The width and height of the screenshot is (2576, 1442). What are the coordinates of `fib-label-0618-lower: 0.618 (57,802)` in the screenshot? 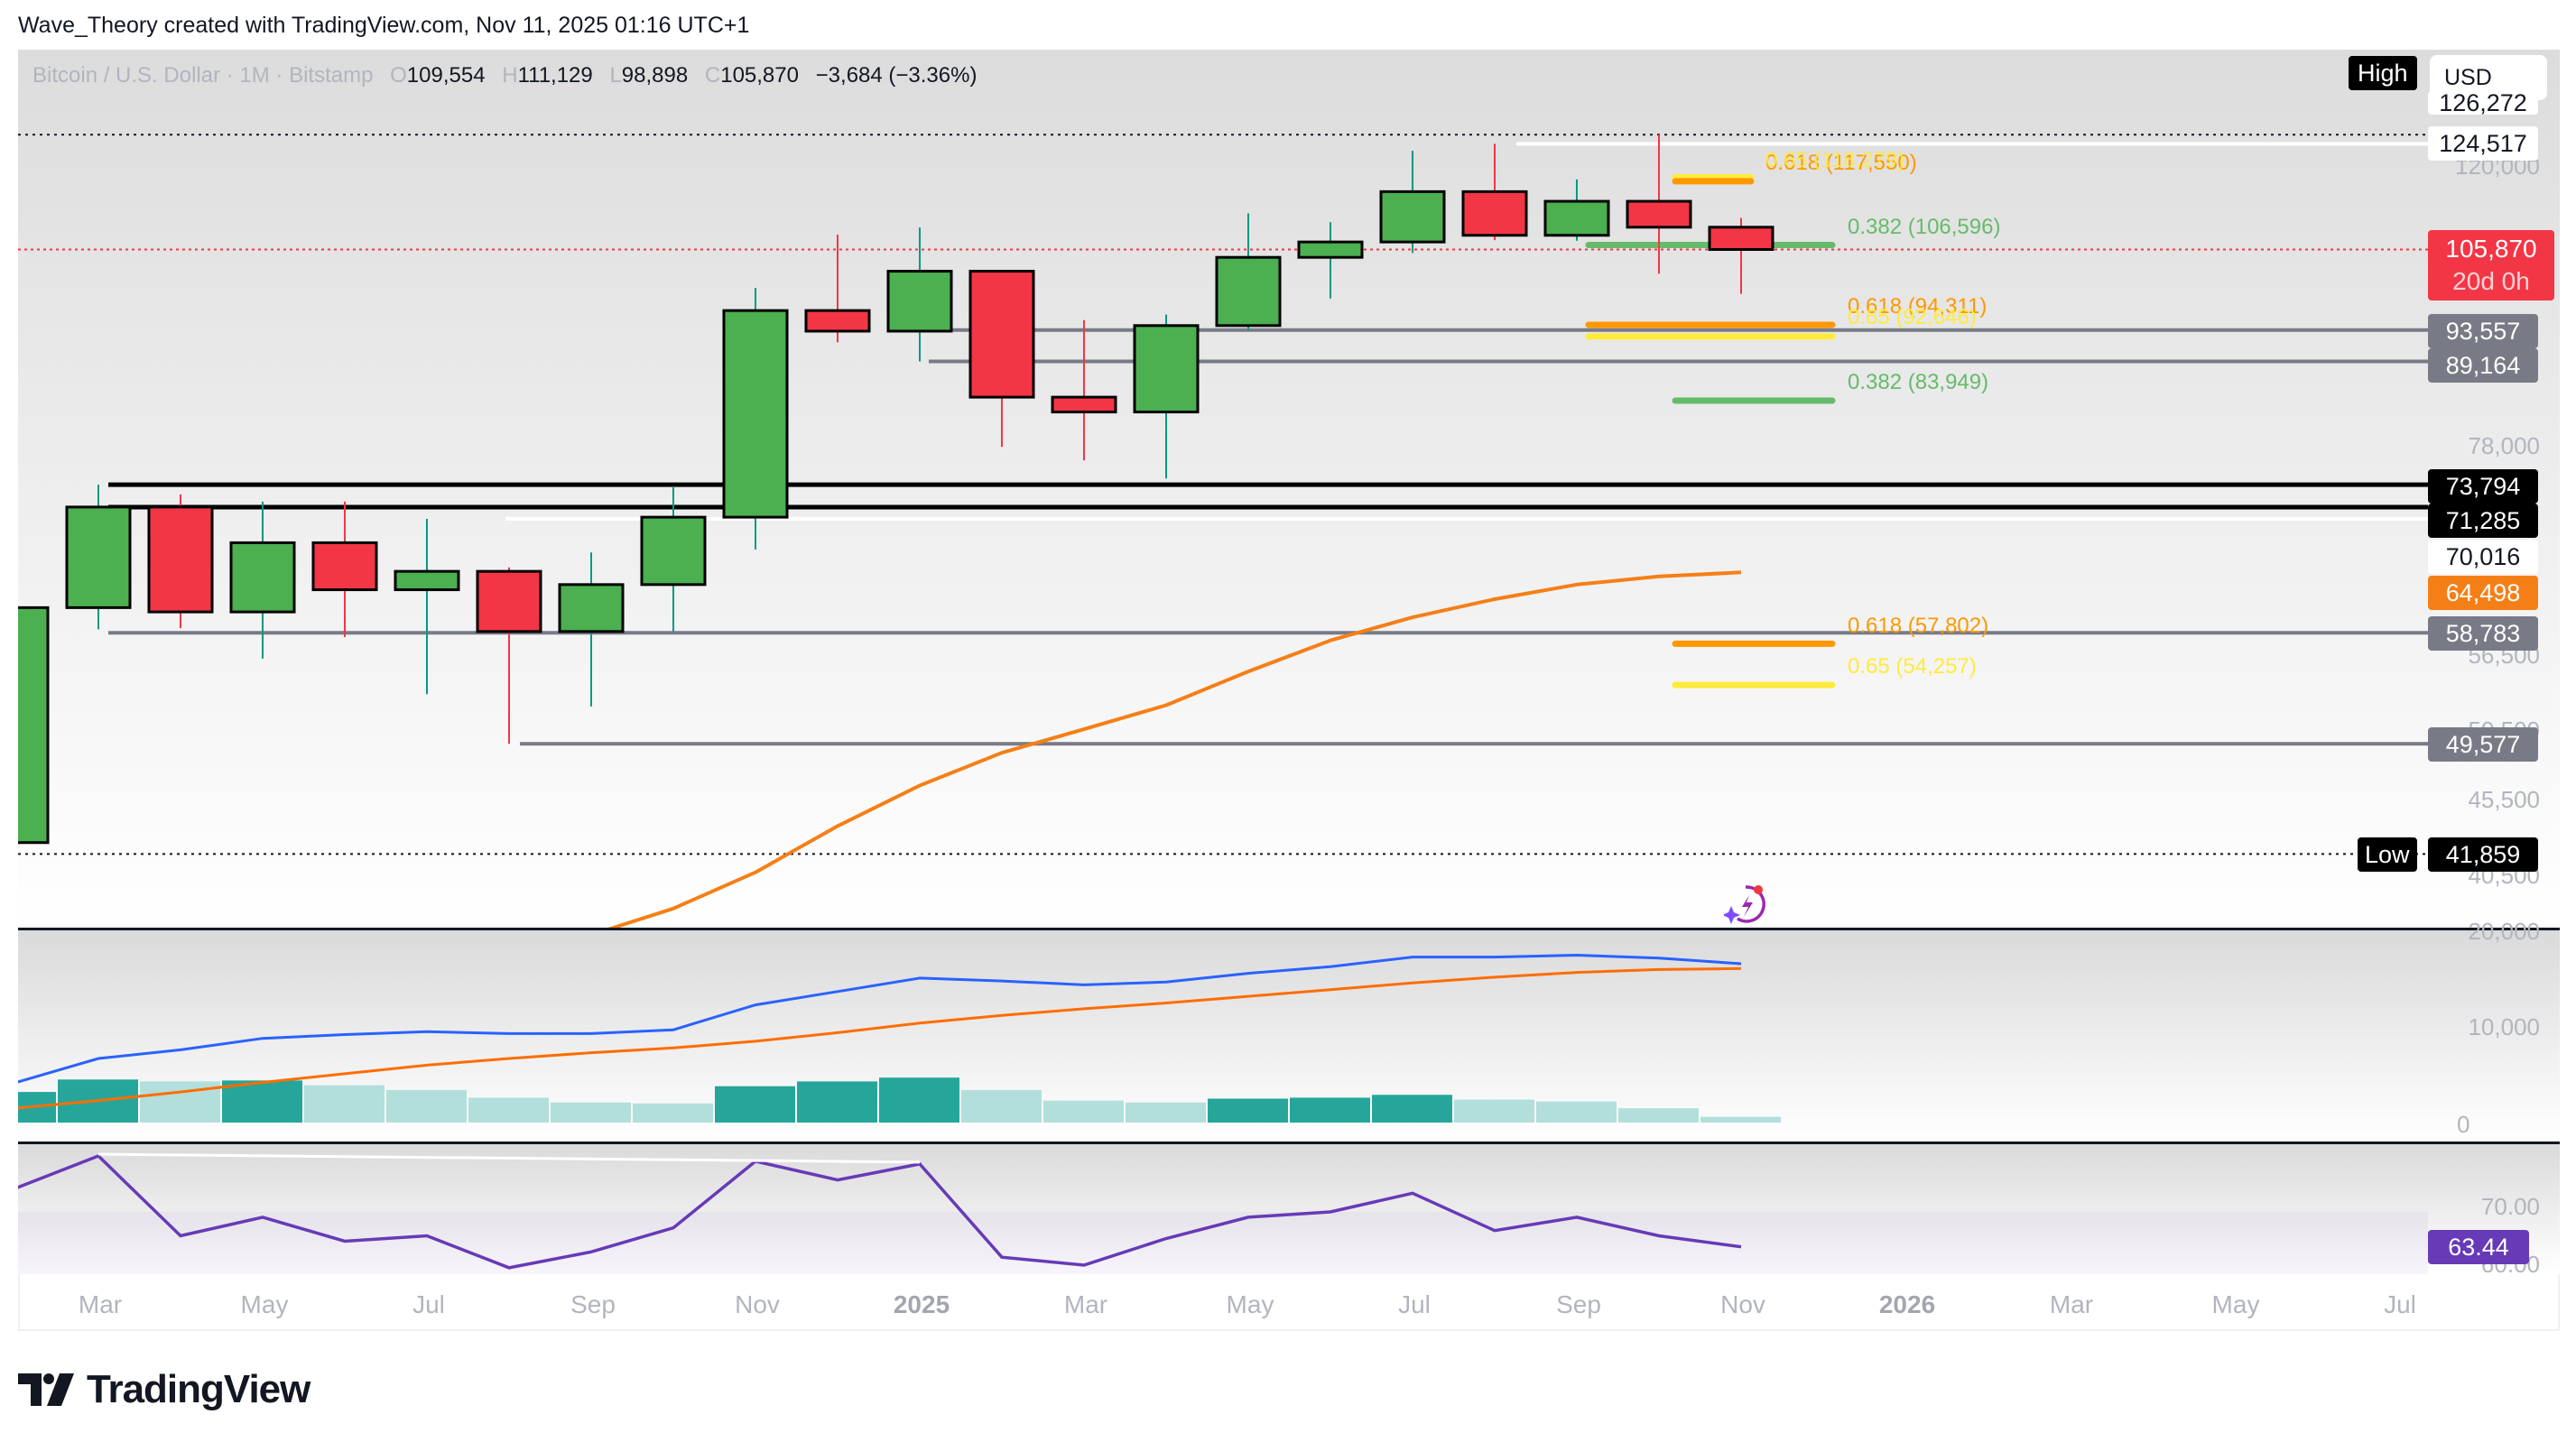 It's located at (1918, 626).